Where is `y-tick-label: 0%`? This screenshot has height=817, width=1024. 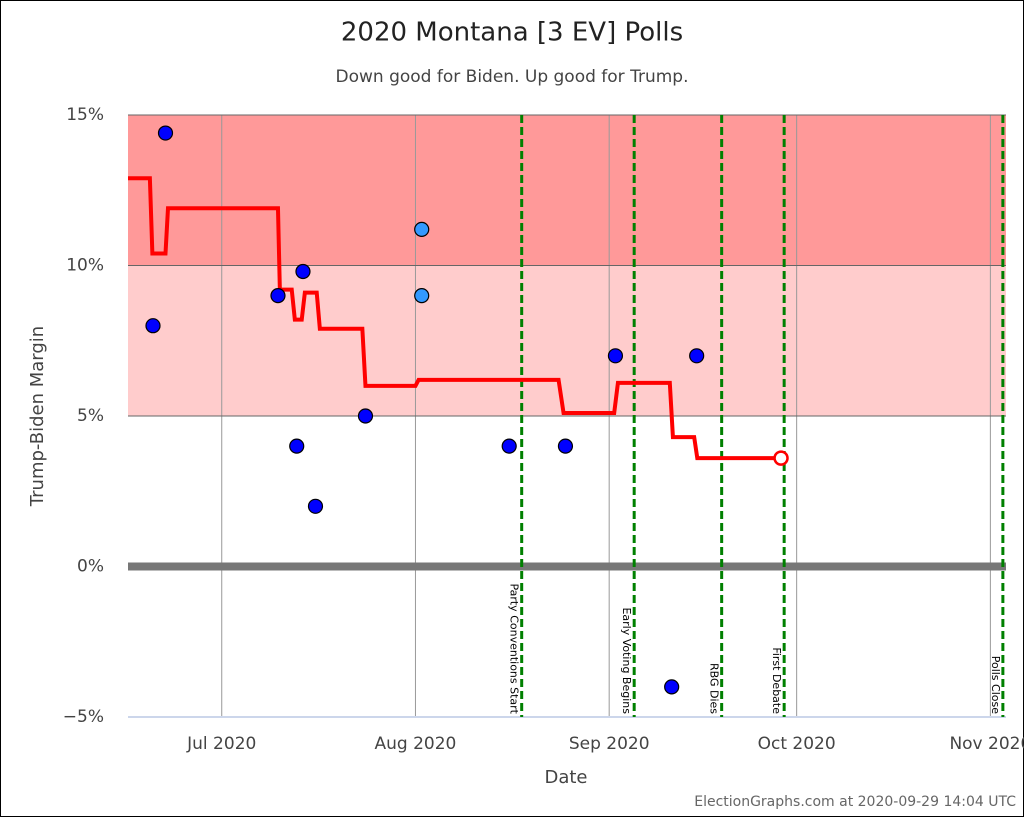 y-tick-label: 0% is located at coordinates (90, 567).